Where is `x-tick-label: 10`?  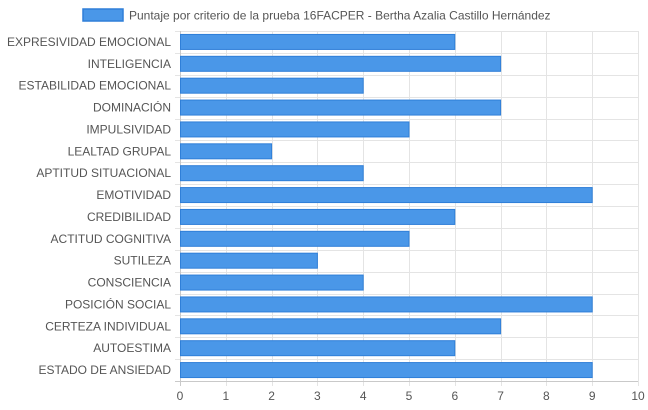
x-tick-label: 10 is located at coordinates (638, 396).